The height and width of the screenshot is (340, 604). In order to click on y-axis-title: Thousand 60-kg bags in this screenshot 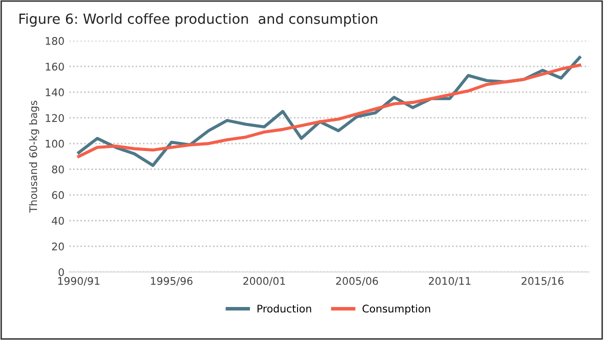, I will do `click(34, 156)`.